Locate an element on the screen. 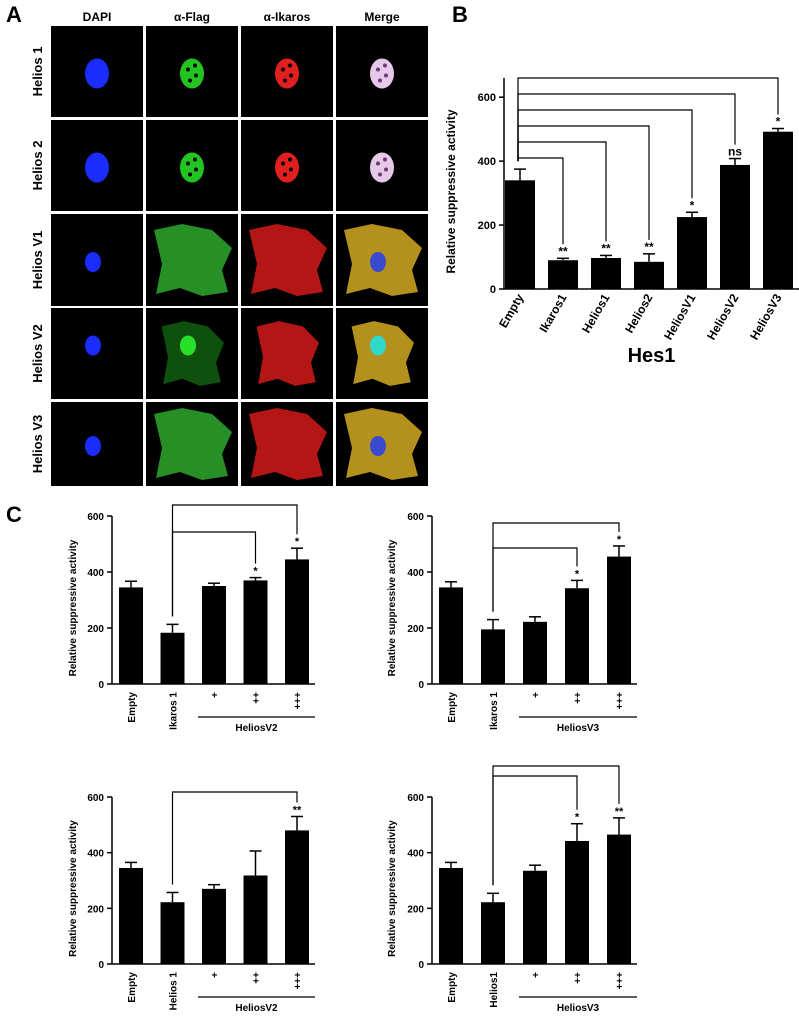 This screenshot has height=1019, width=799. group-label: HeliosV2 is located at coordinates (256, 728).